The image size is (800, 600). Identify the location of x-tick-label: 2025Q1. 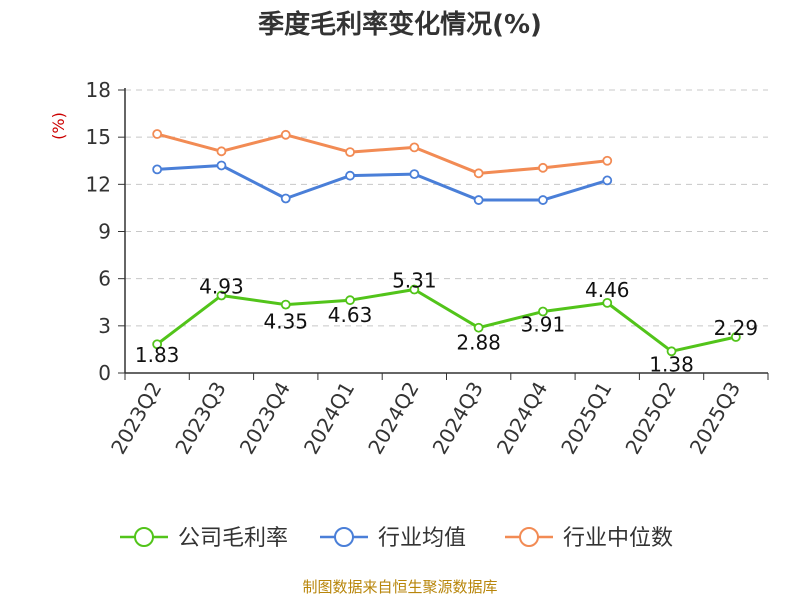
(586, 418).